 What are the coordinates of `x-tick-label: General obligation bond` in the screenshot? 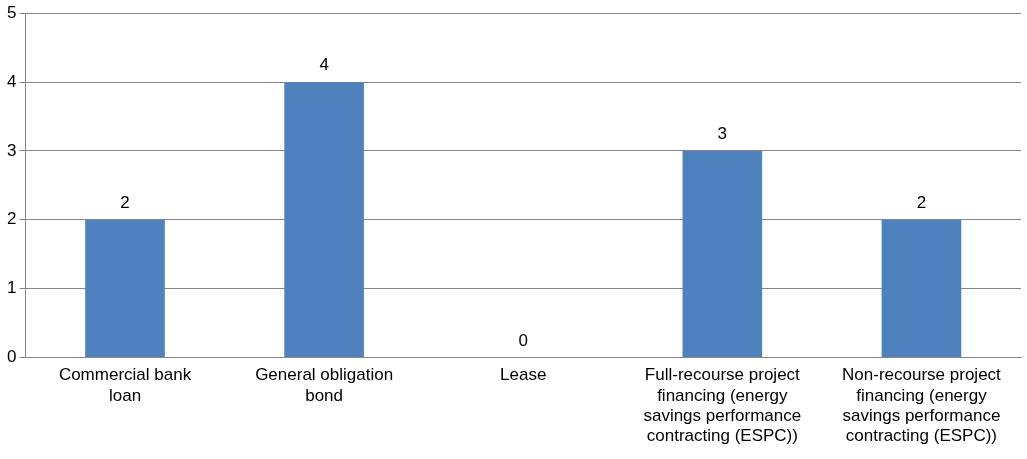 It's located at (324, 385).